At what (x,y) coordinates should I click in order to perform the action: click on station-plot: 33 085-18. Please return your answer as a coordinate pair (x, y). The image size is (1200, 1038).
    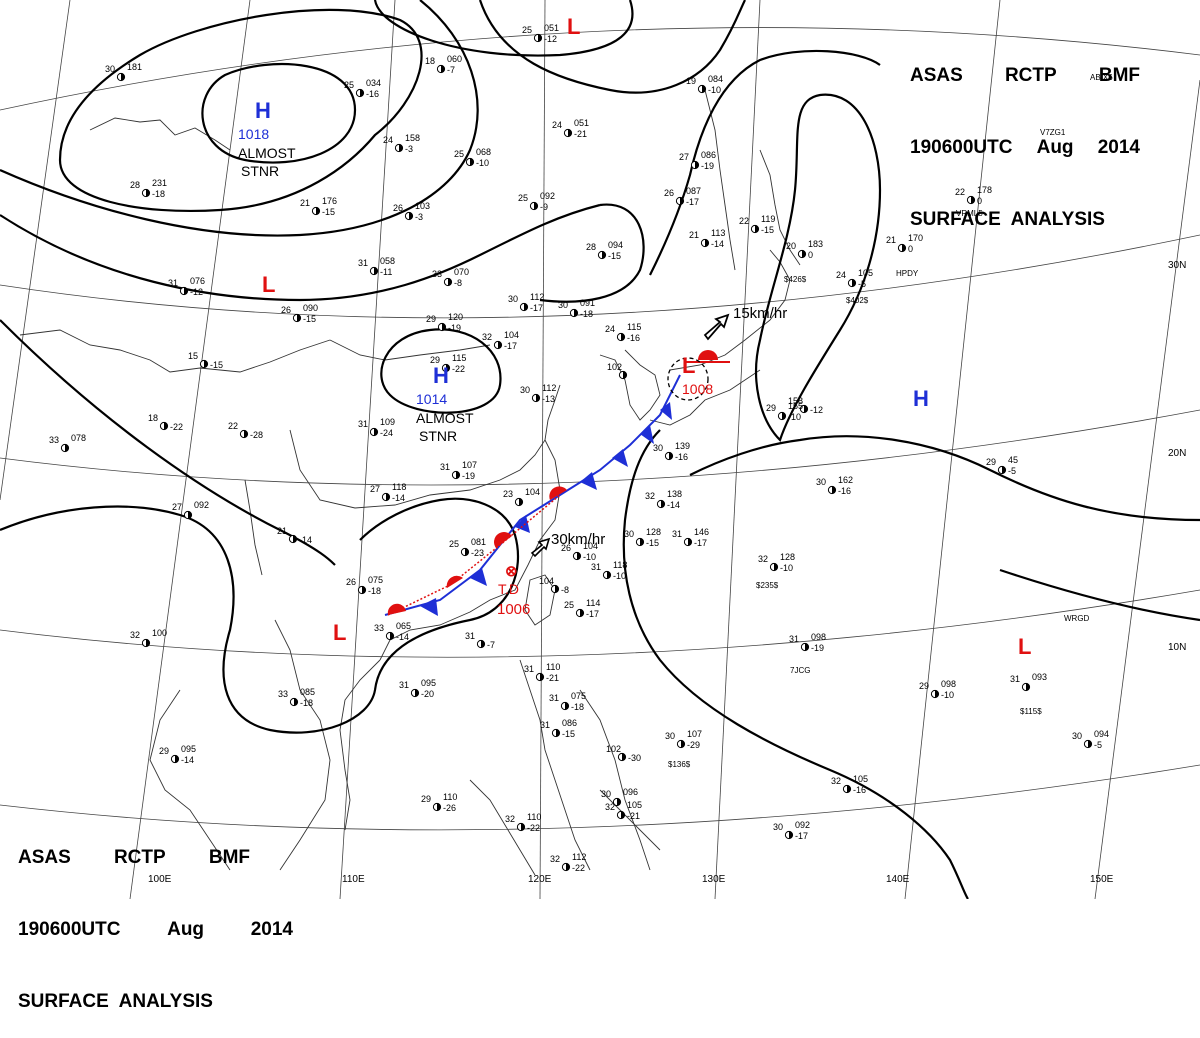
    Looking at the image, I should click on (296, 697).